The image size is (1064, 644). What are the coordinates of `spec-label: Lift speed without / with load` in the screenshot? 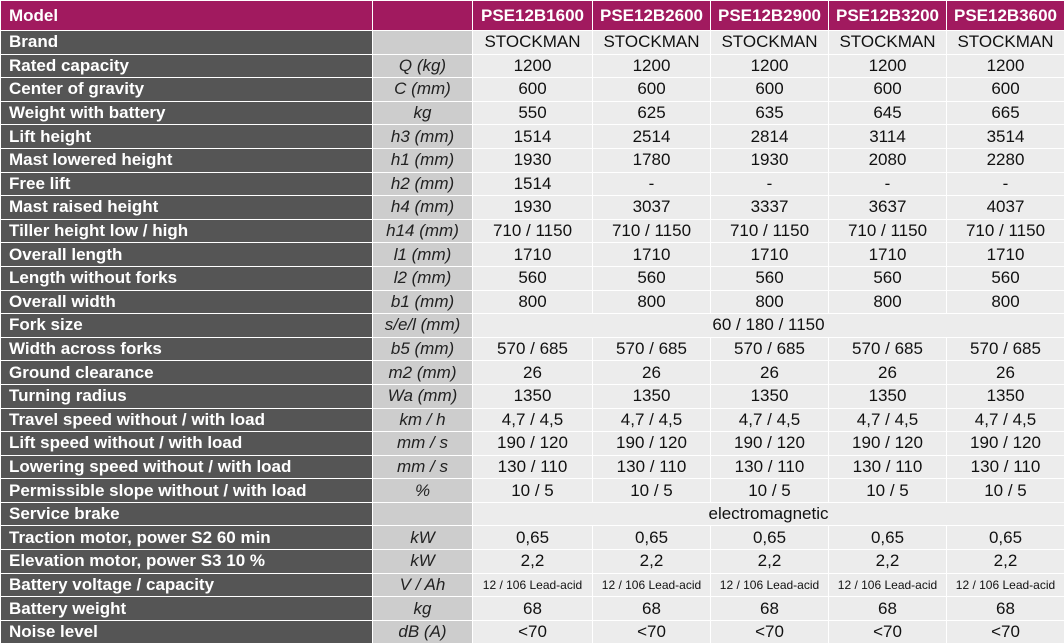 It's located at (186, 443).